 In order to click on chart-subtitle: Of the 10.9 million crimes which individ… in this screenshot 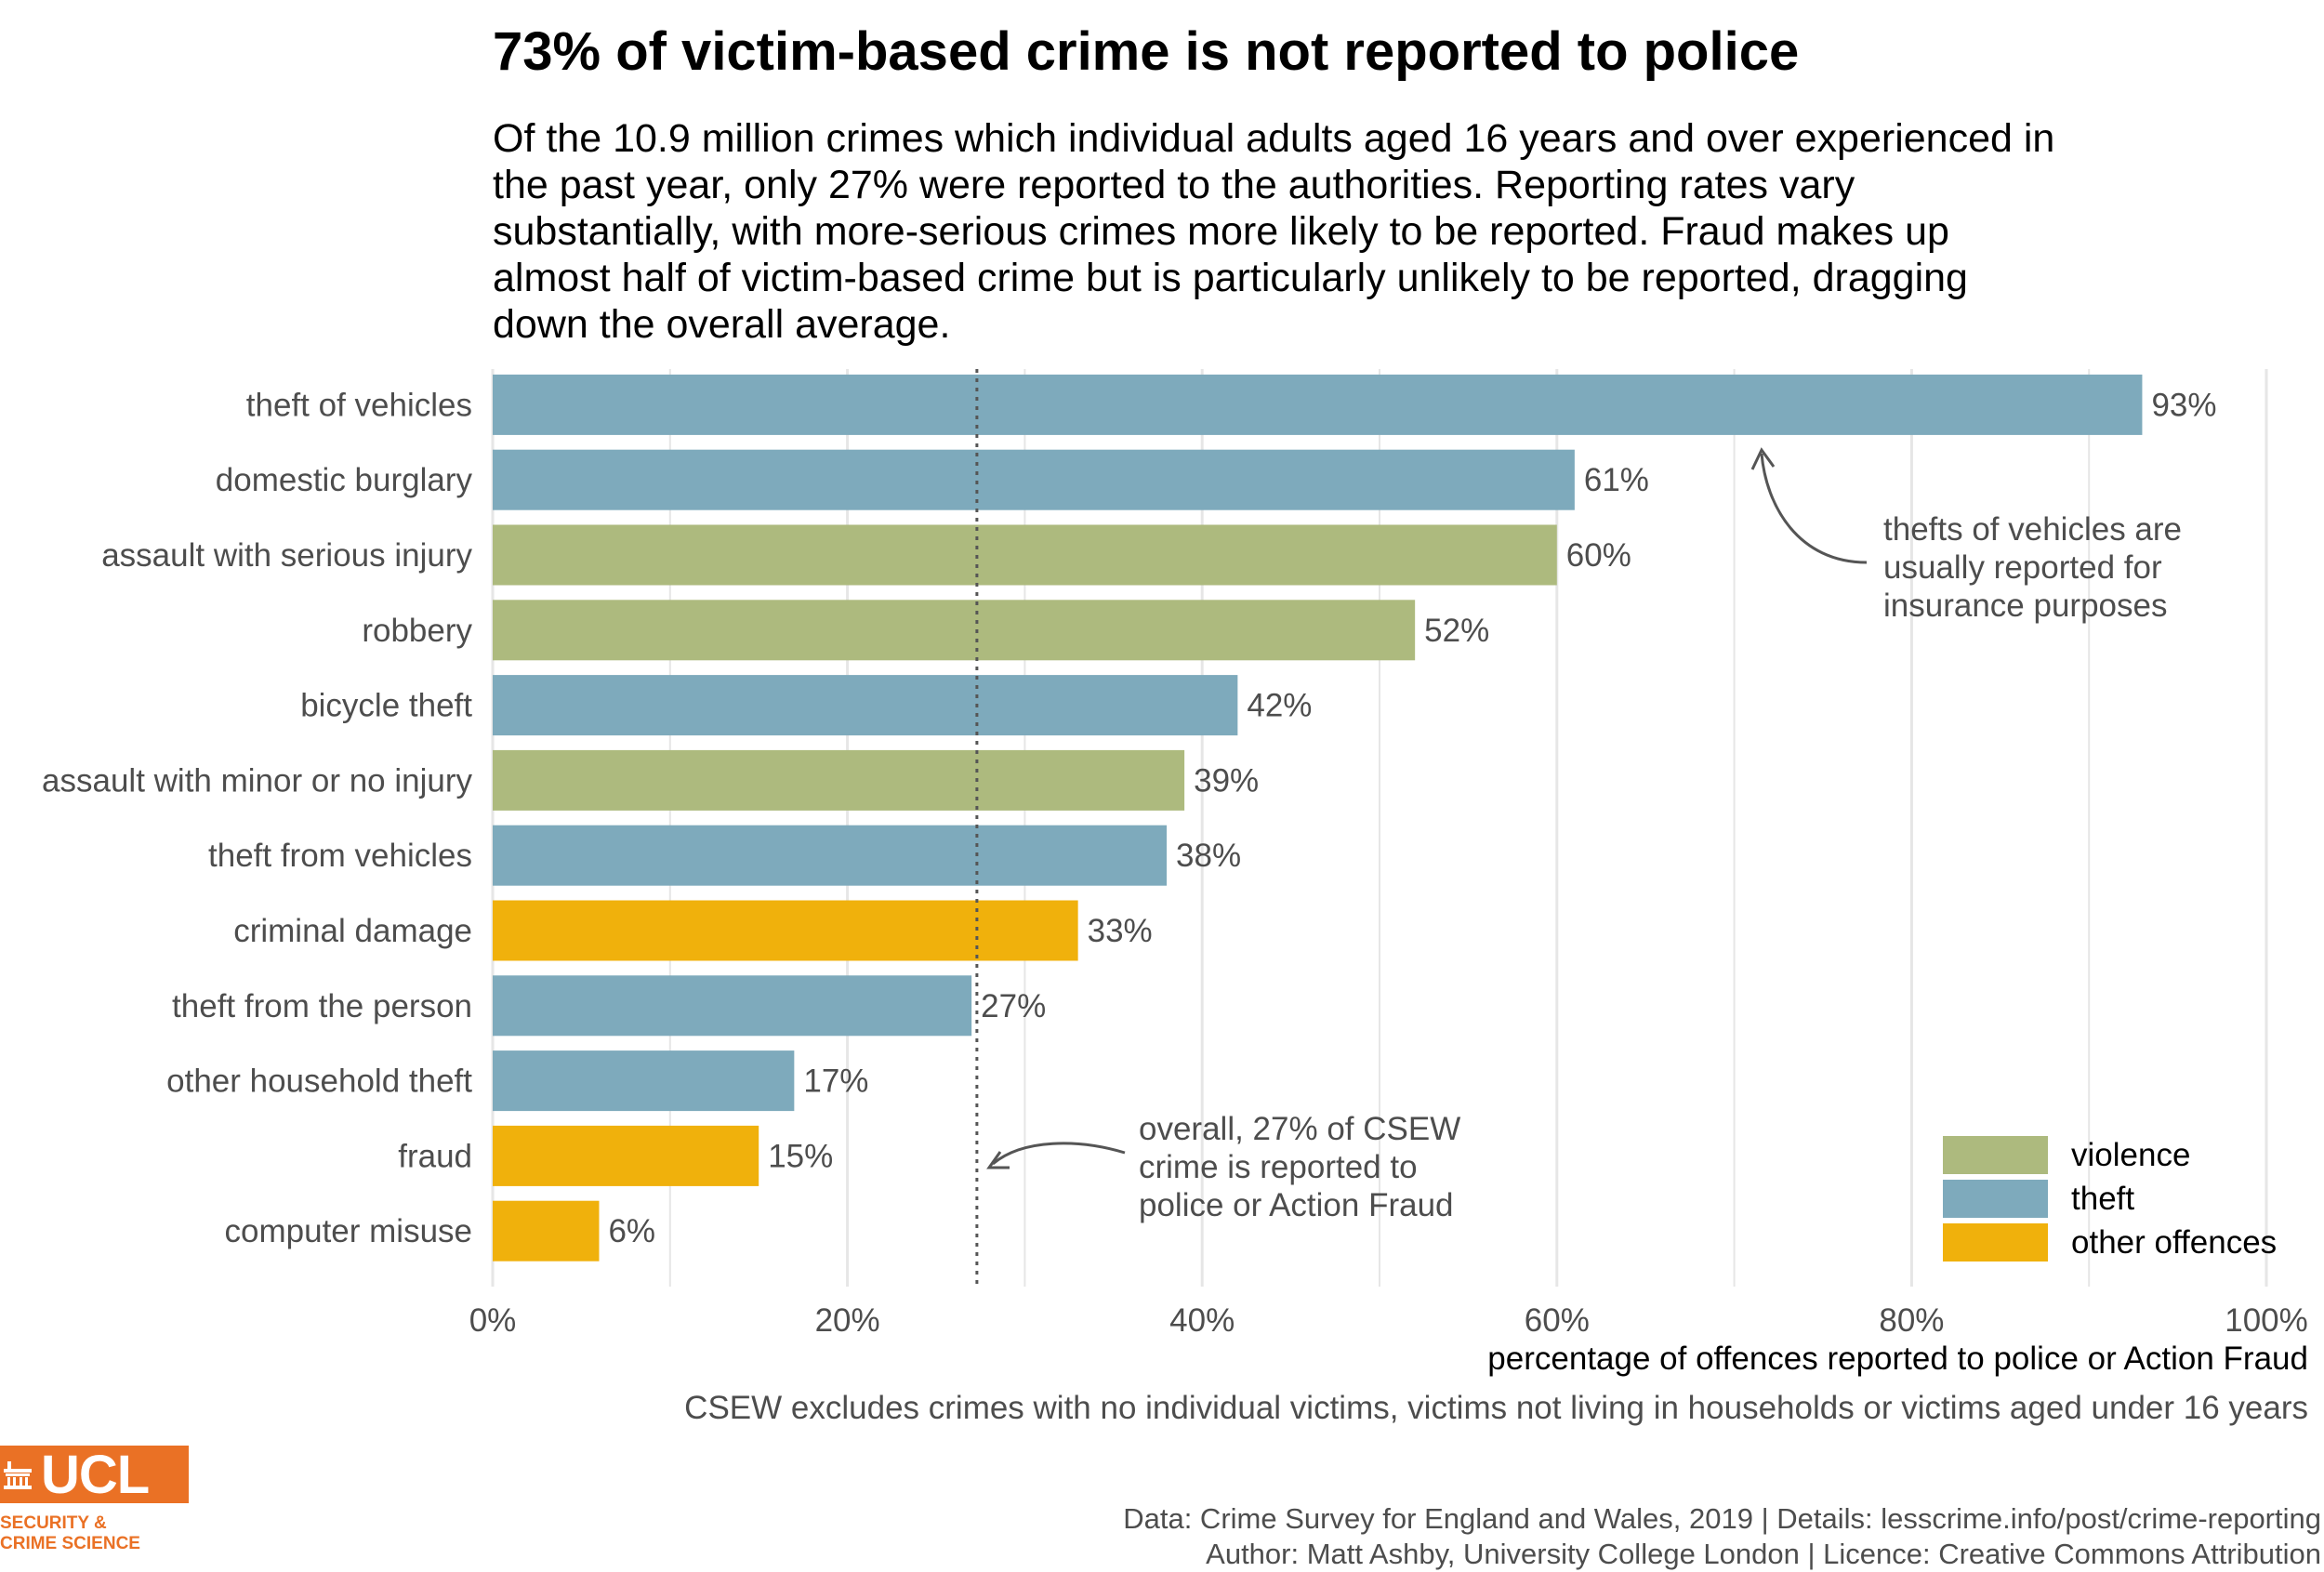, I will do `click(1274, 231)`.